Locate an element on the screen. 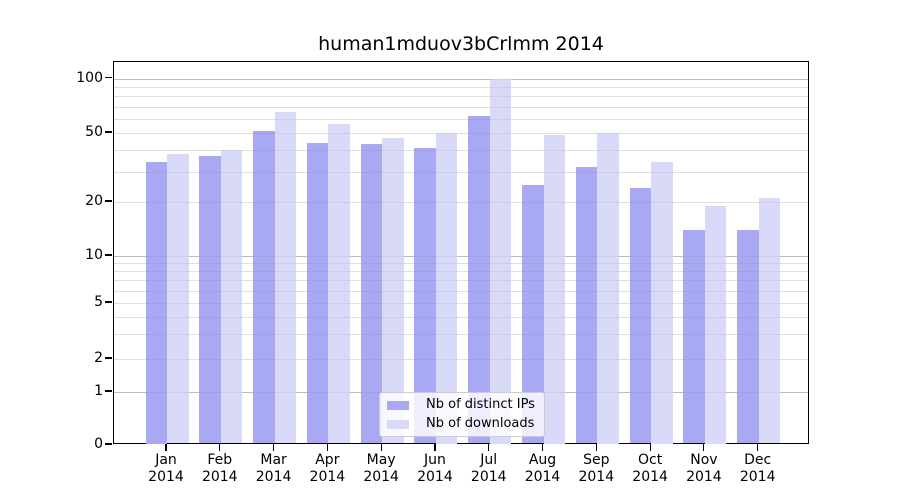 The image size is (900, 500). bar-nb-of-distinct-ips-nov is located at coordinates (694, 336).